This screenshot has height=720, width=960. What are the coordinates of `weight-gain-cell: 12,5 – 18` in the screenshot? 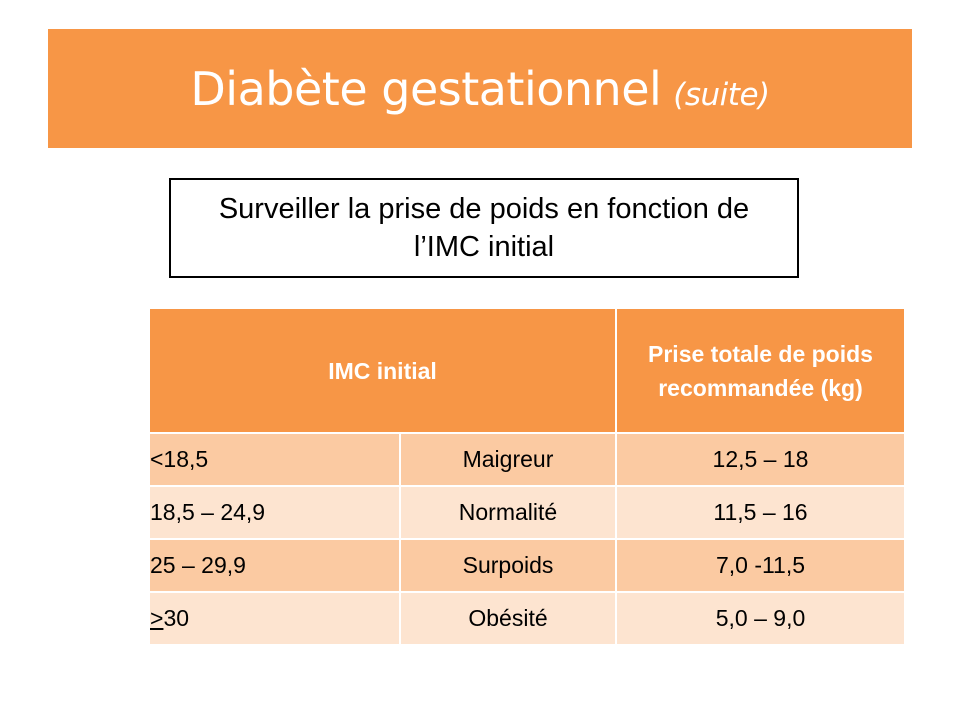 It's located at (760, 459).